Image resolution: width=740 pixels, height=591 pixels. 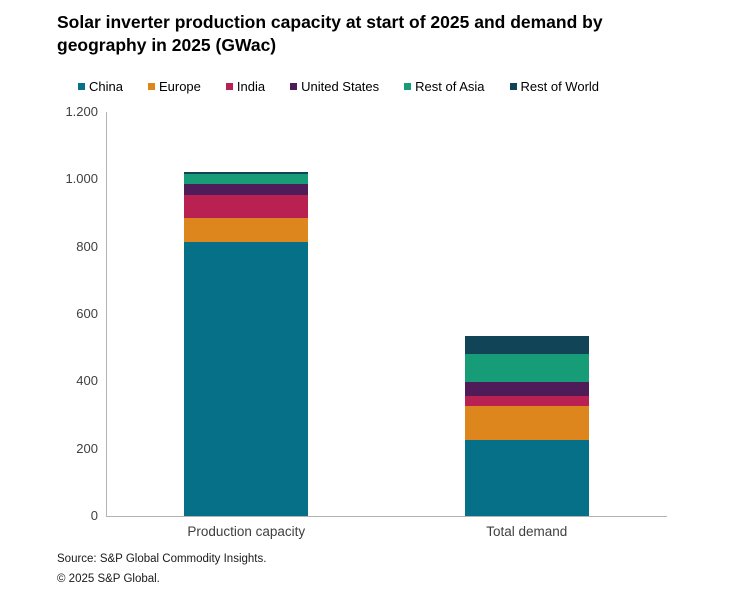 I want to click on legend-label: Rest of Asia, so click(x=450, y=86).